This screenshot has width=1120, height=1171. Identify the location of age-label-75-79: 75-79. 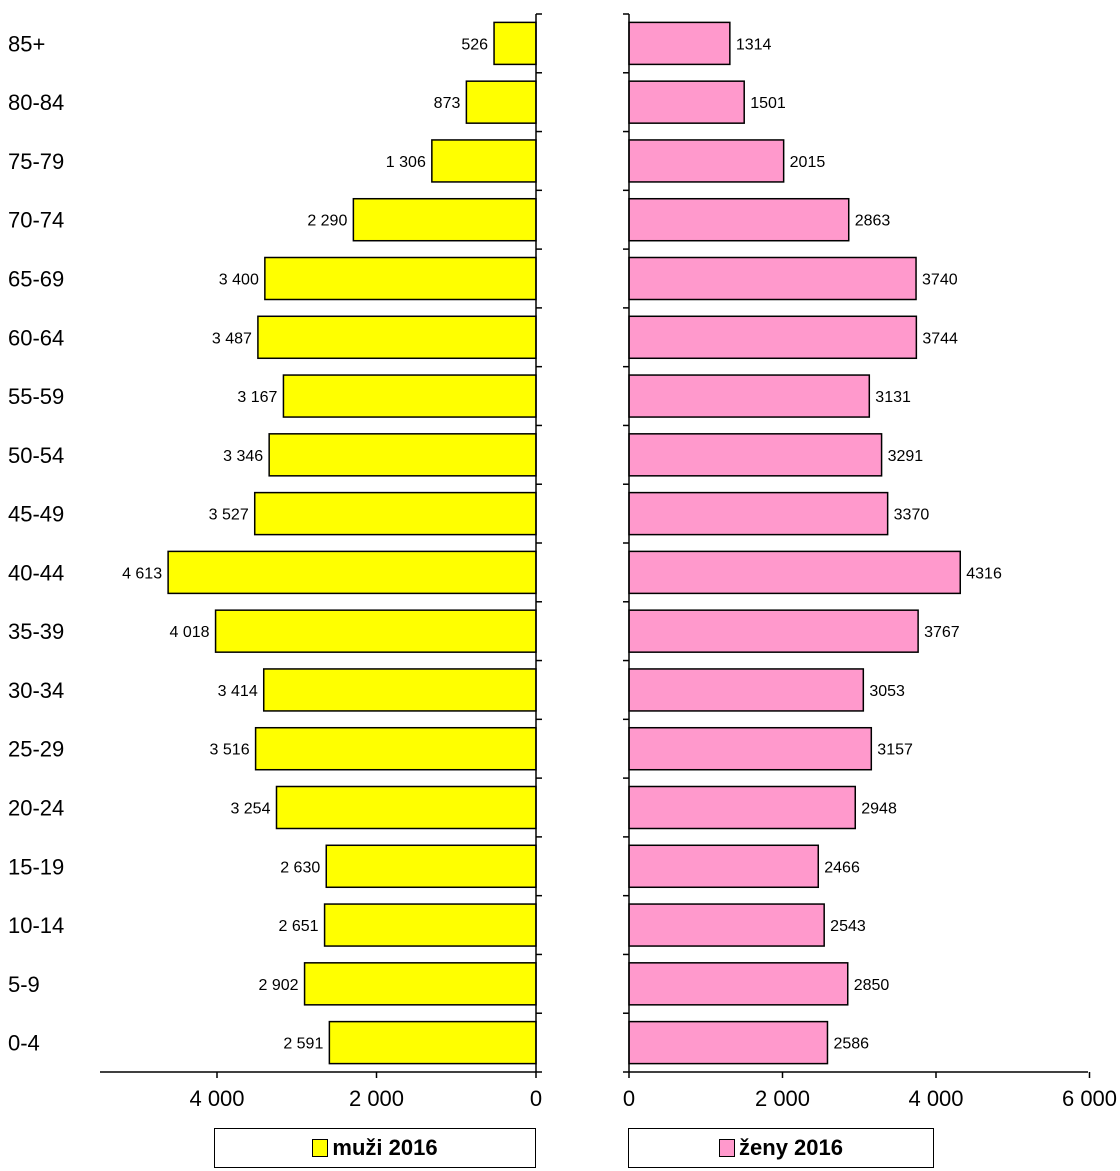
(36, 161).